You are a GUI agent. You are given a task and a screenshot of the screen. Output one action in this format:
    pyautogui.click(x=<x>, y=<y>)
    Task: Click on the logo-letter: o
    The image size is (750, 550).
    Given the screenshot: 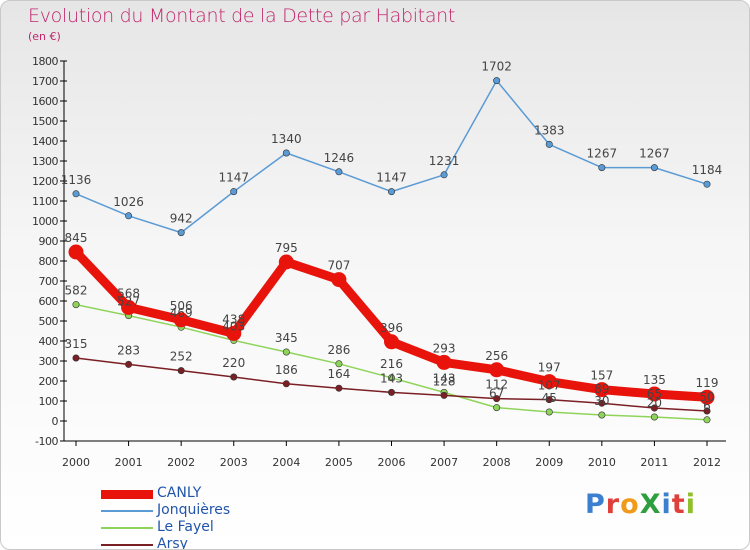 What is the action you would take?
    pyautogui.click(x=630, y=504)
    